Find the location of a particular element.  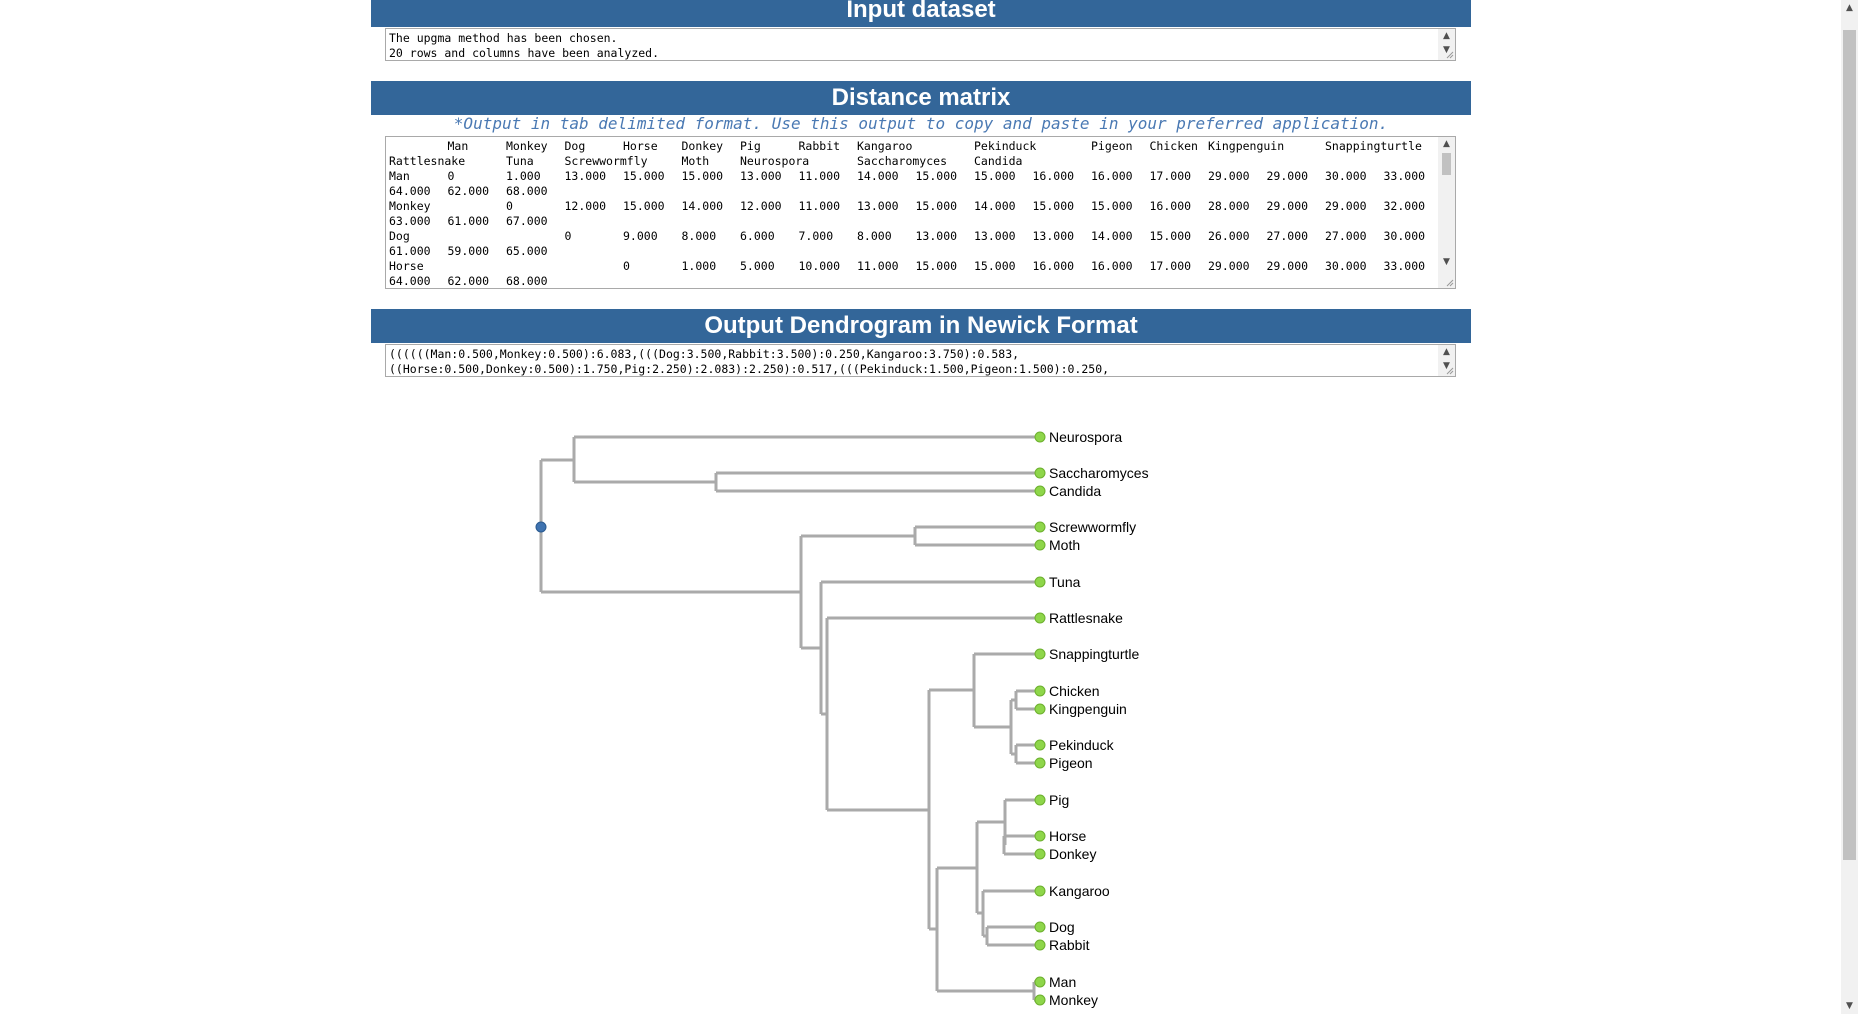

matrix-cell: 68.000 is located at coordinates (527, 191).